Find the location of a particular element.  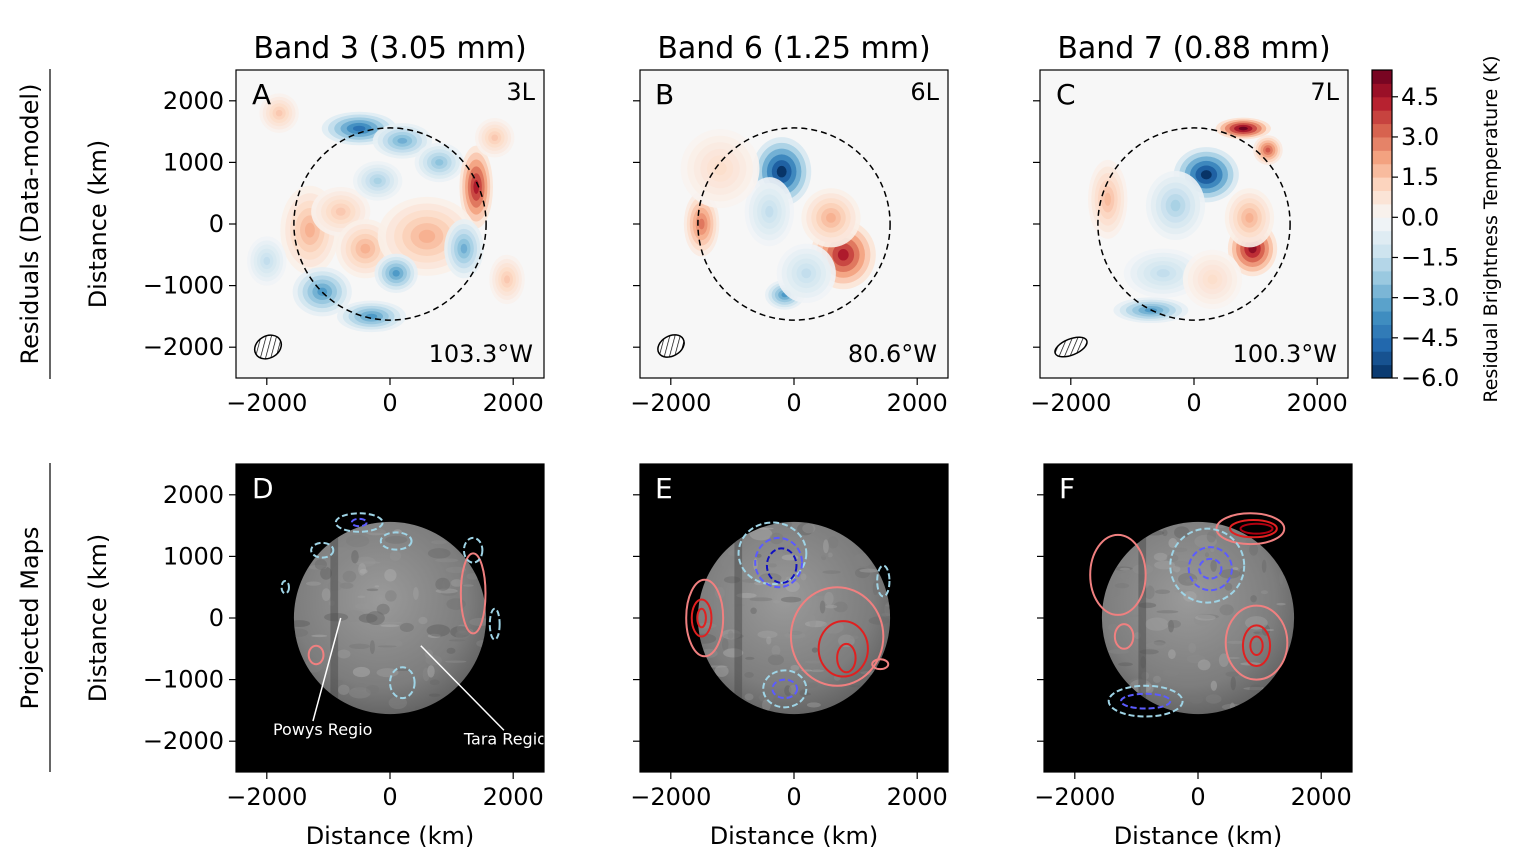

panel-d-xtick-label-1: 0 is located at coordinates (389, 797).